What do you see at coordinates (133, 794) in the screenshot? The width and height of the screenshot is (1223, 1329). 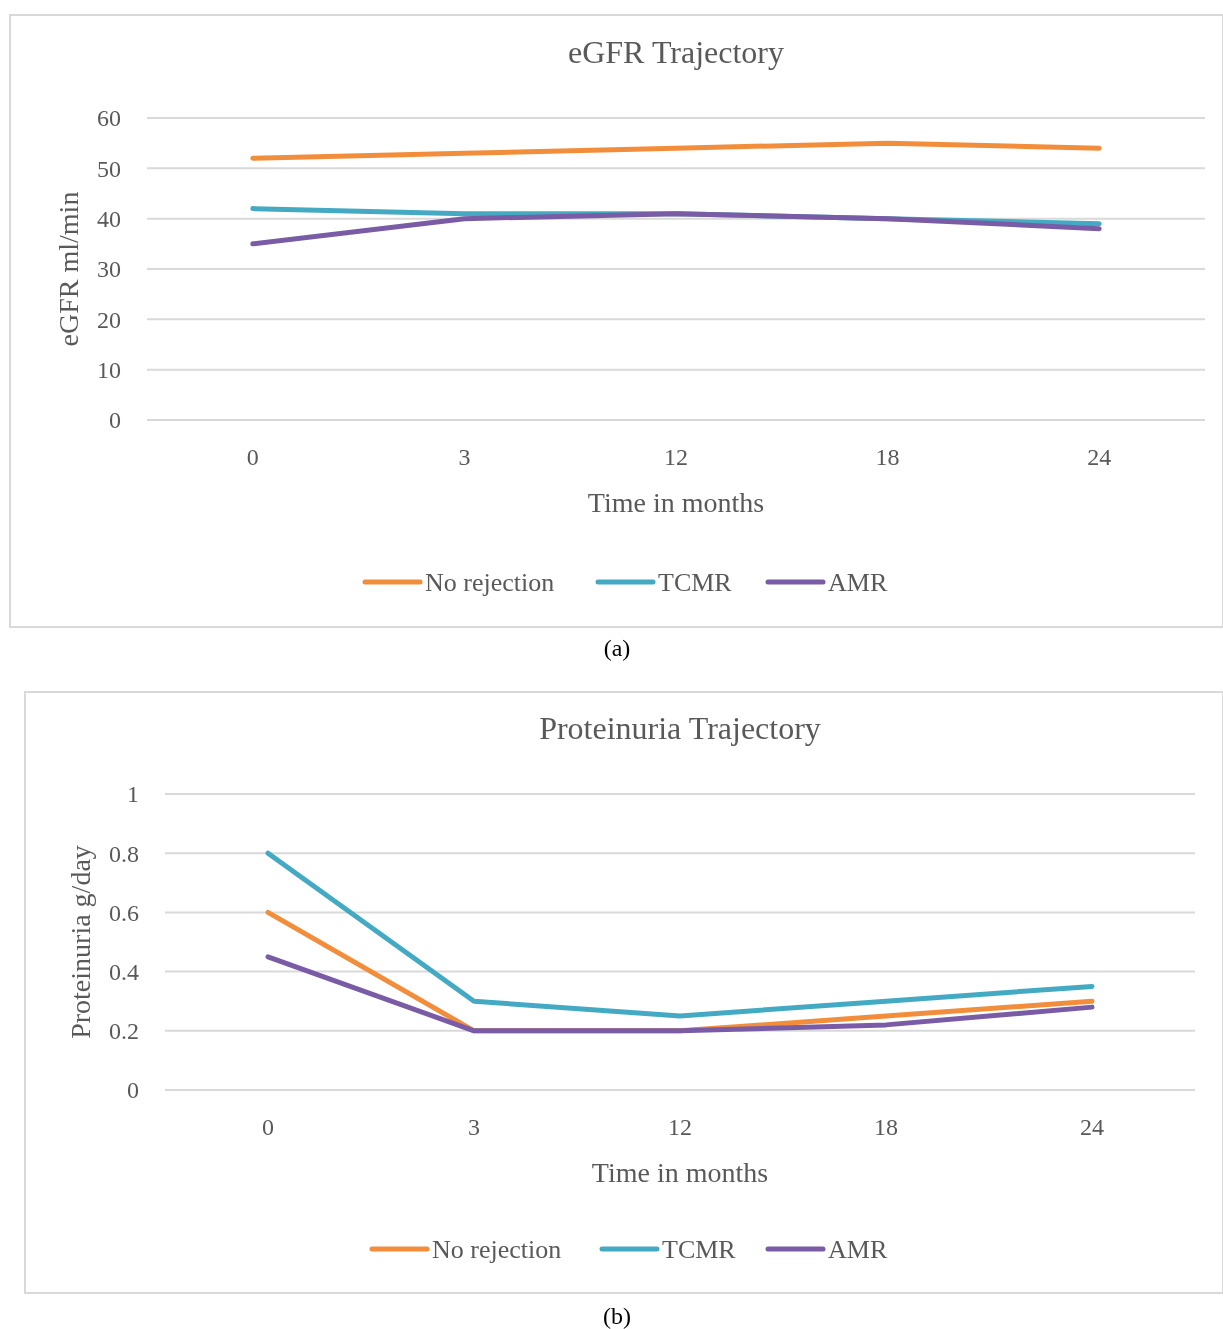 I see `y-tick-label: 1` at bounding box center [133, 794].